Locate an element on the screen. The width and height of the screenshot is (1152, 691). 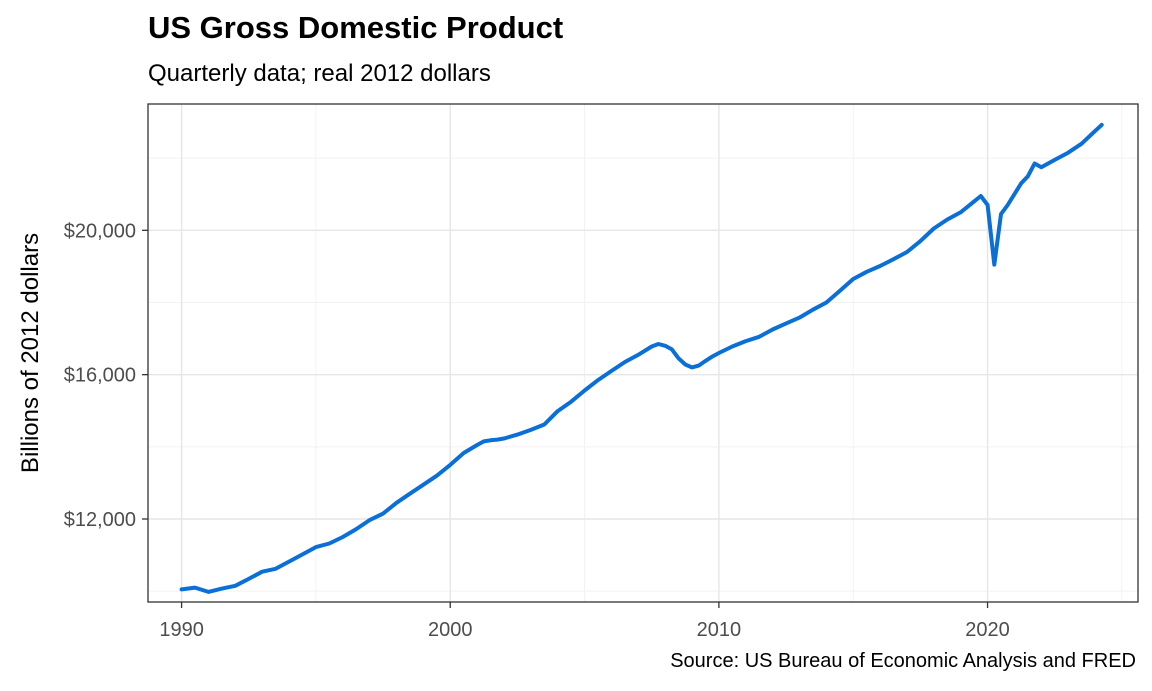
x-tick-label: 2000 is located at coordinates (450, 630).